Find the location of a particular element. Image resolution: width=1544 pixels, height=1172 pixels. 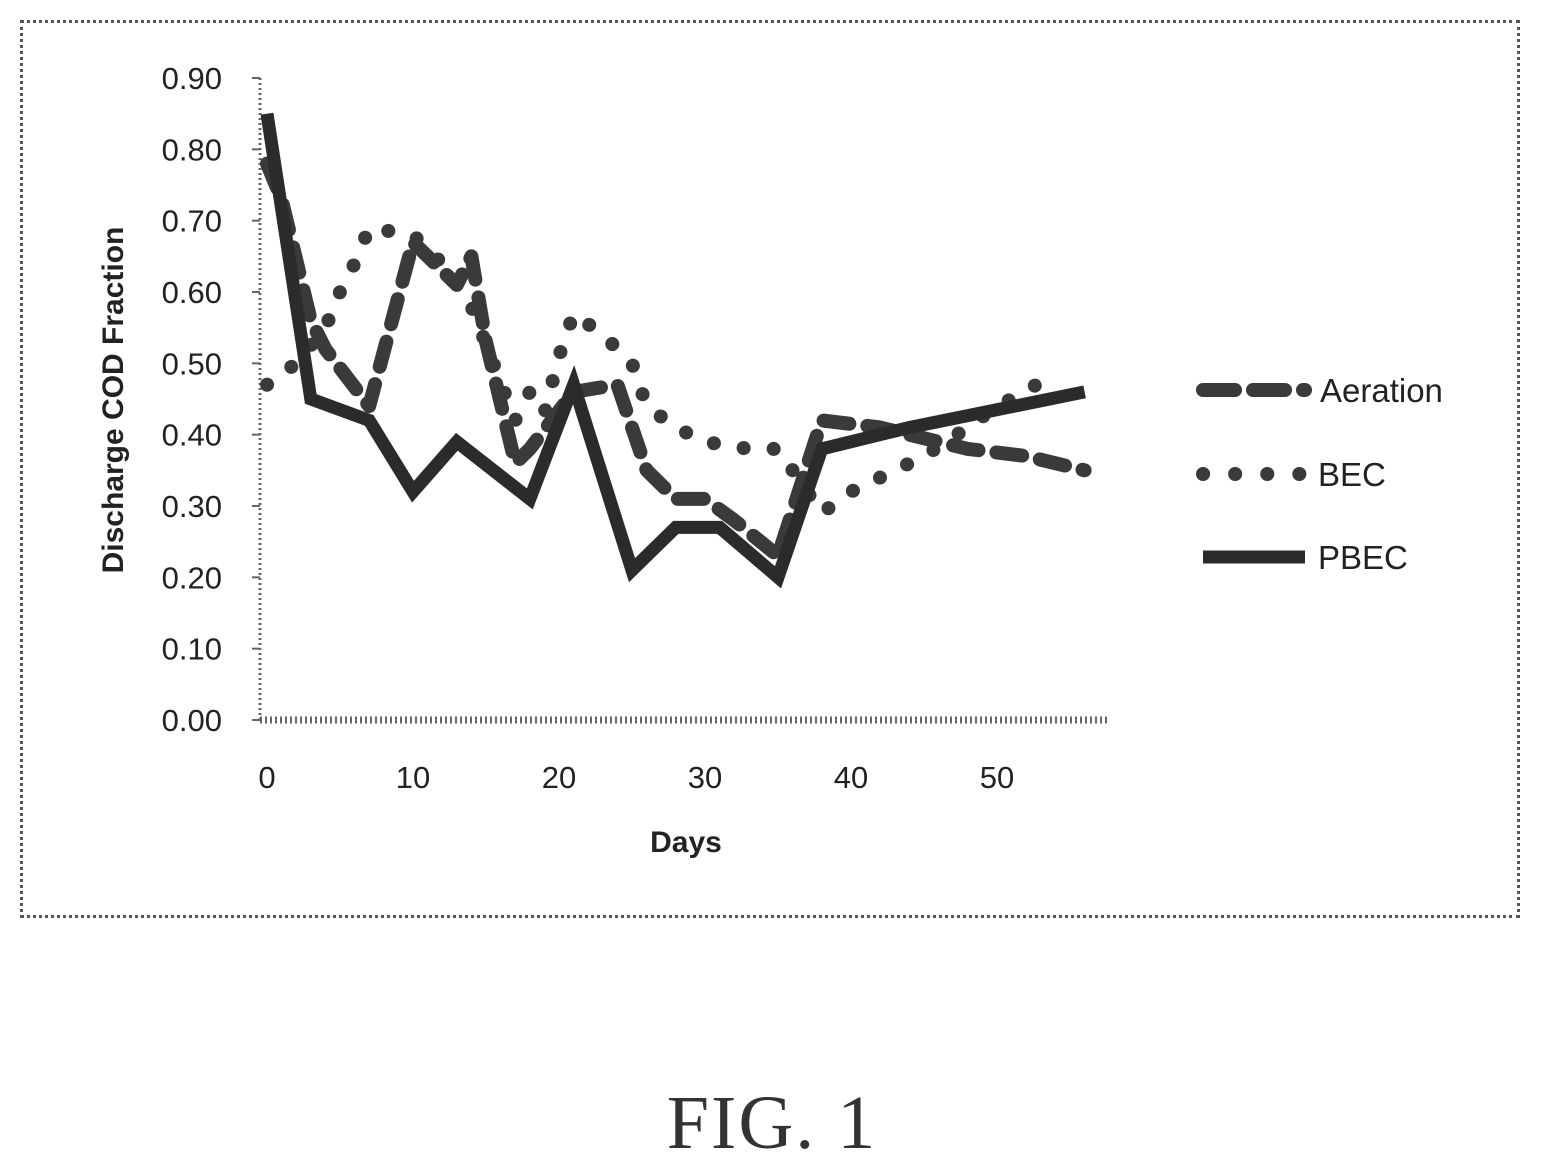

legend-item-bec: BEC is located at coordinates (1291, 474).